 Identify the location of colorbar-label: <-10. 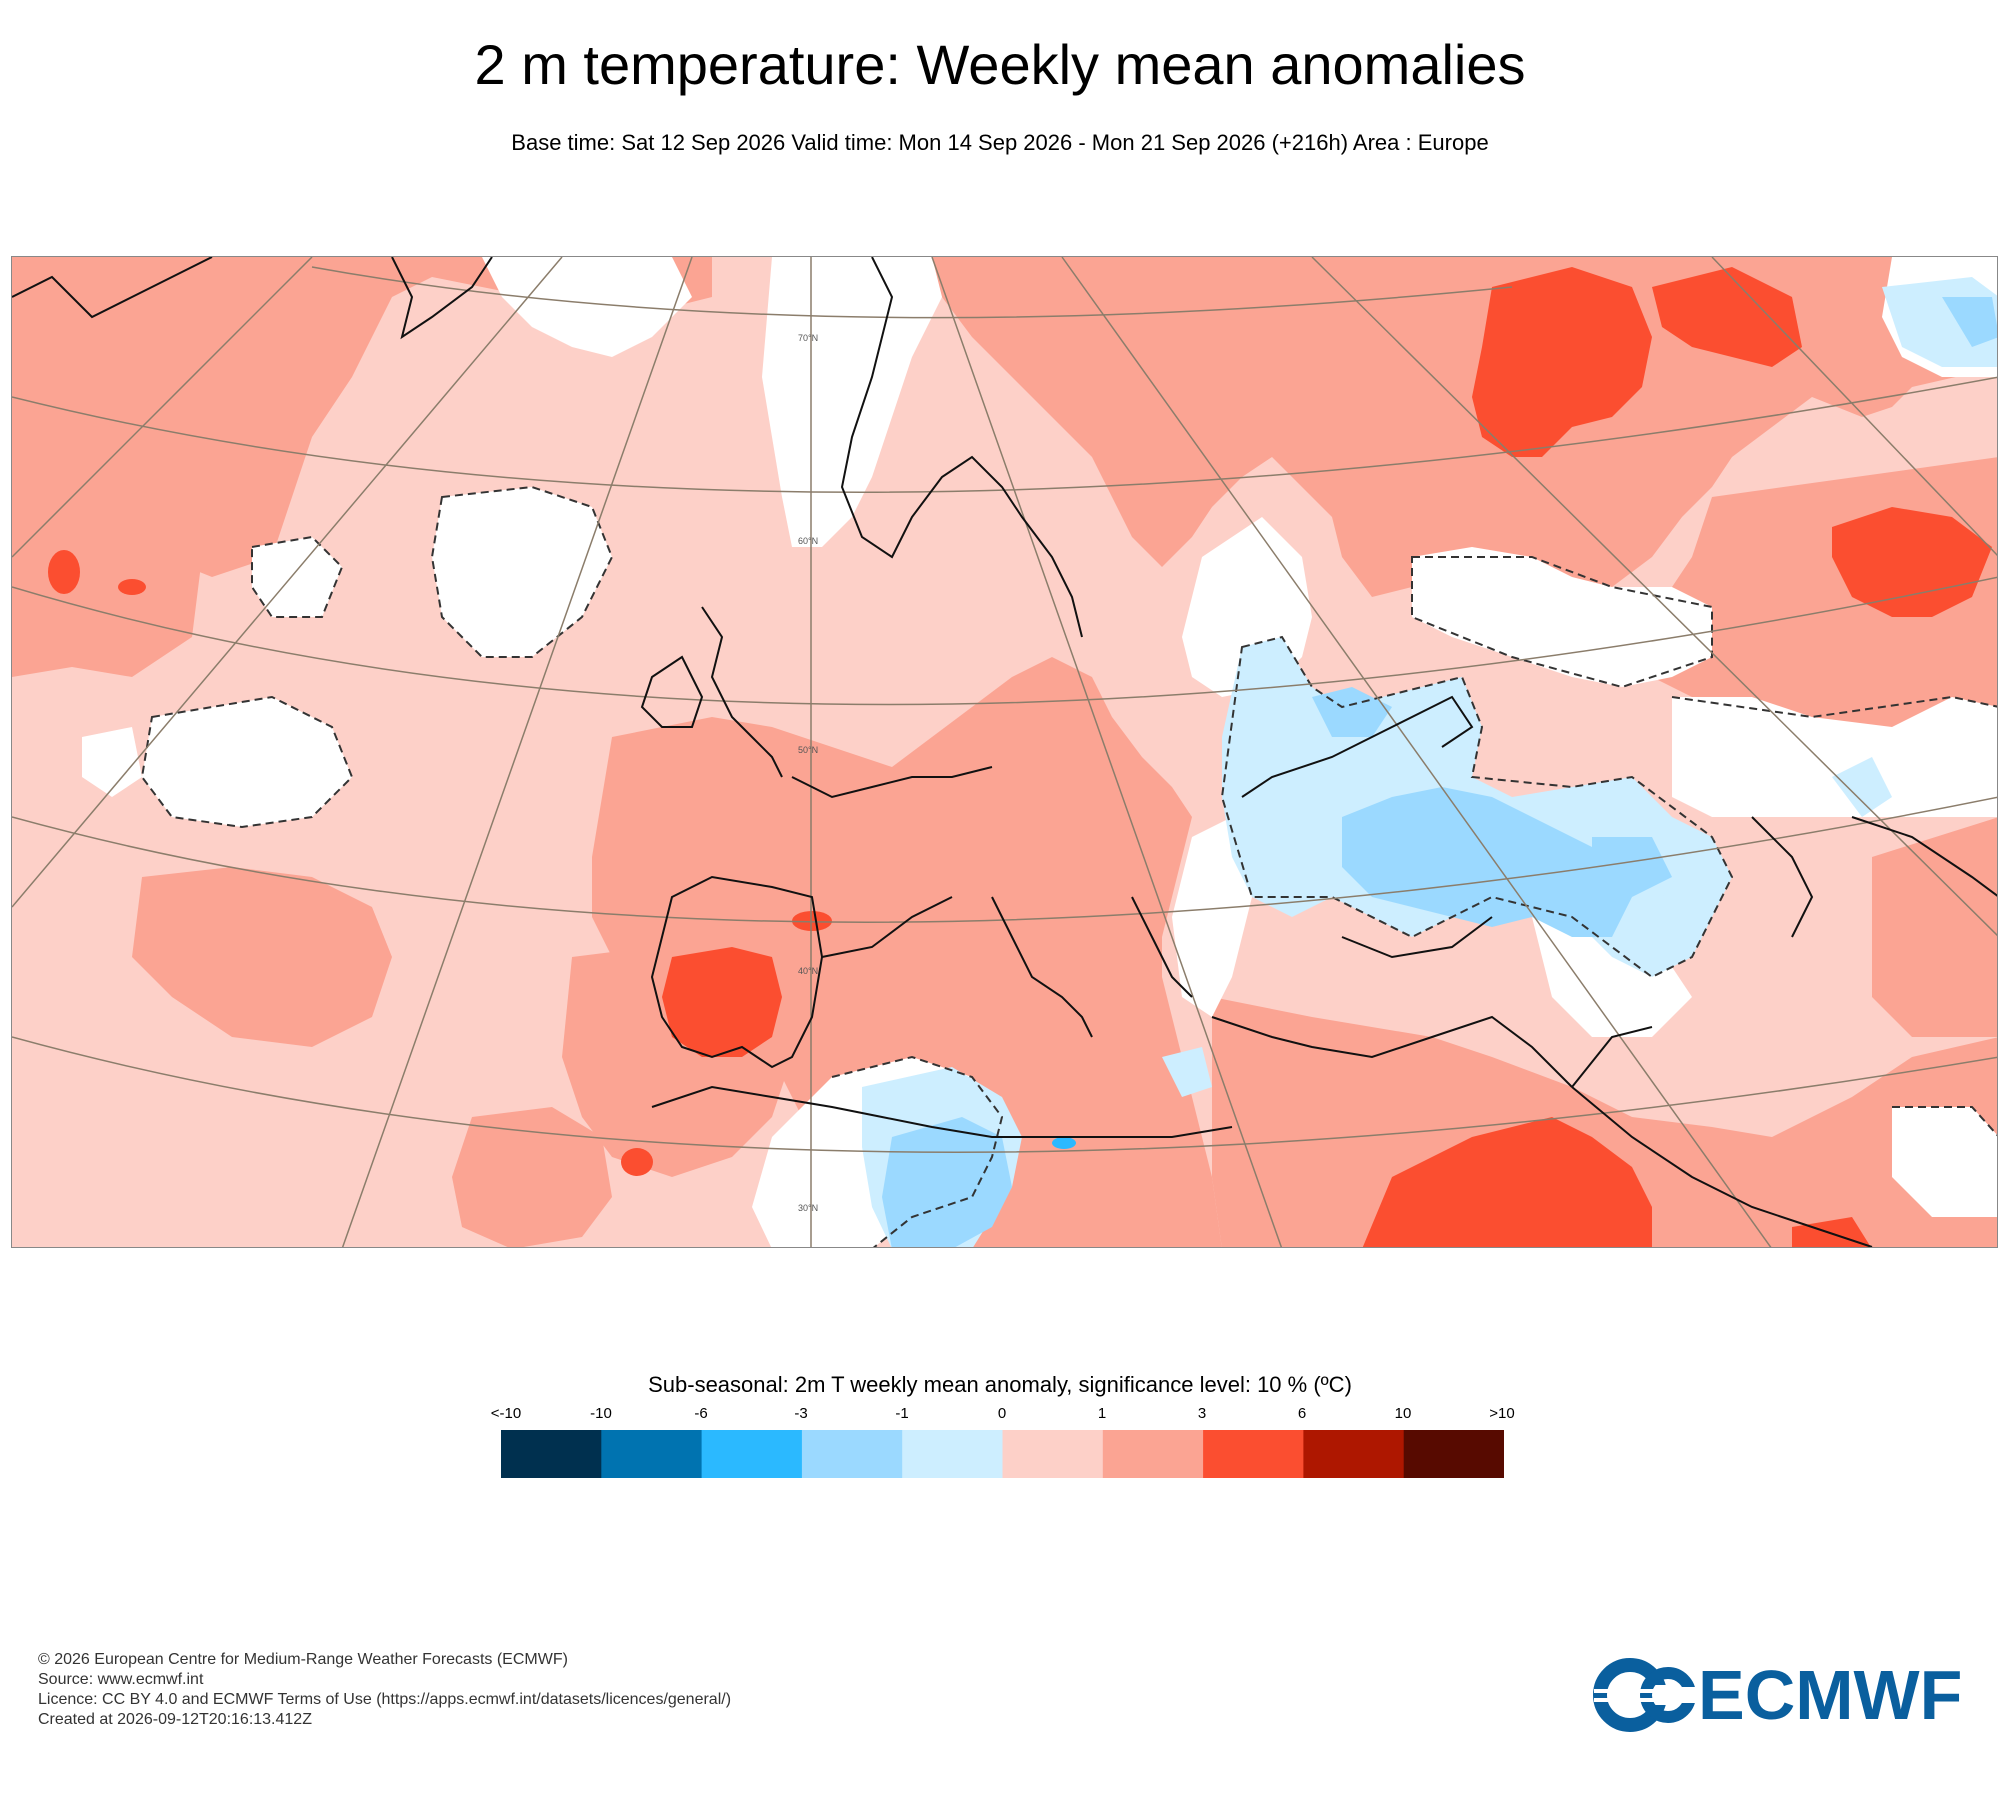
(506, 1413).